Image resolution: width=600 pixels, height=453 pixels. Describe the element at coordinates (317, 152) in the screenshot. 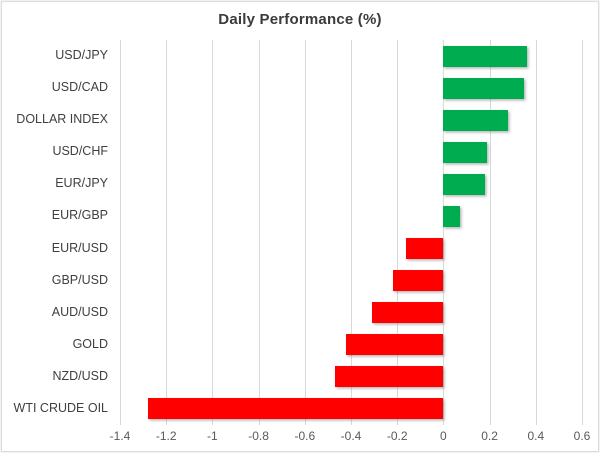

I see `bar-row: USD/CHF` at that location.